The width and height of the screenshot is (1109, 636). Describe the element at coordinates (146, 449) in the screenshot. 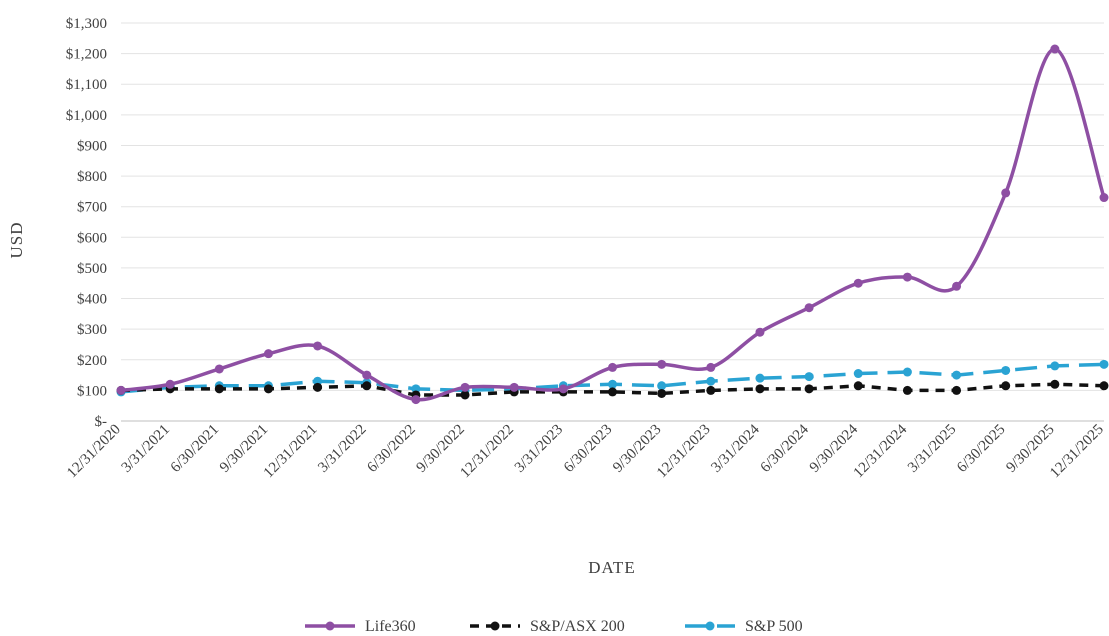

I see `x-tick-label: 3/31/2021` at that location.